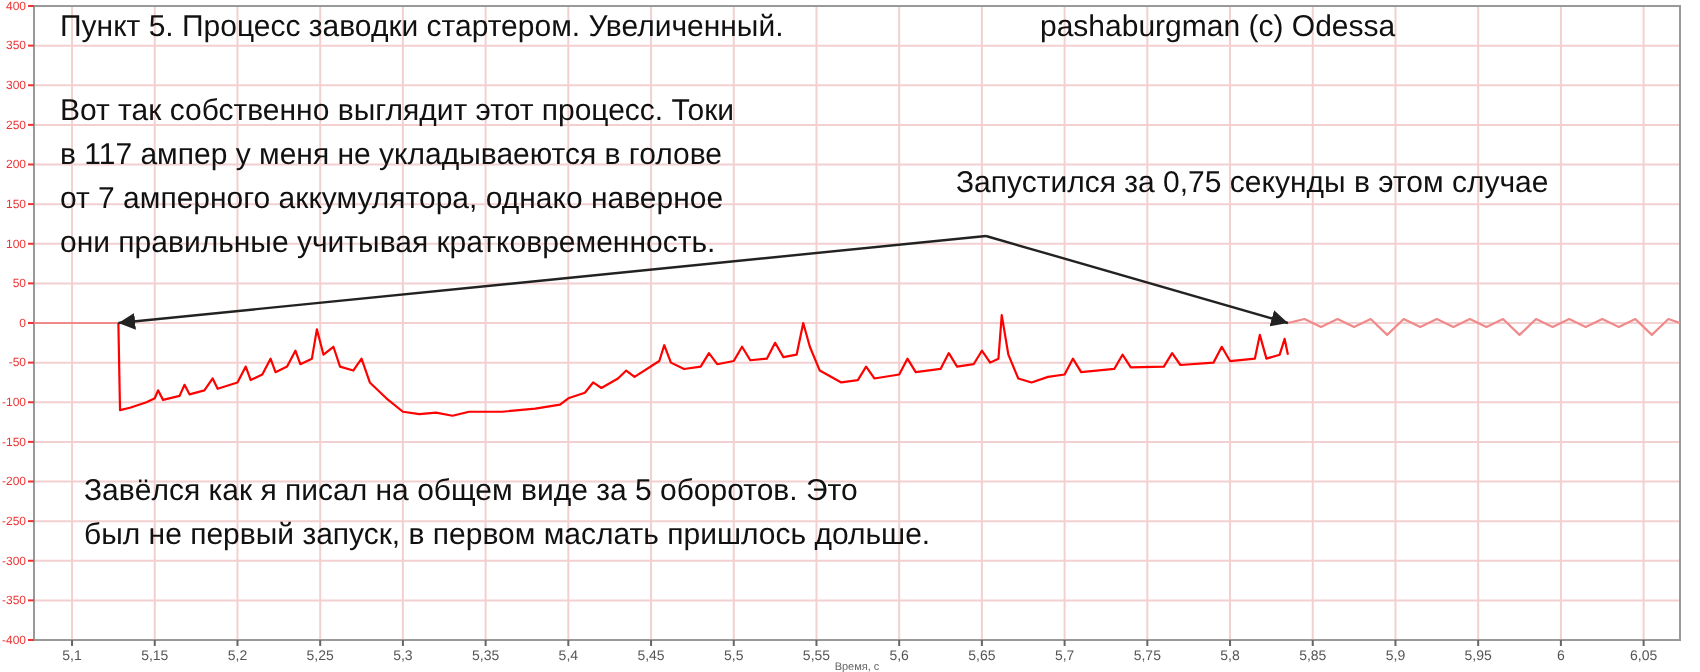 Image resolution: width=1700 pixels, height=672 pixels. Describe the element at coordinates (1252, 183) in the screenshot. I see `annotation: Запустился за 0,75 секунды в этом случае` at that location.